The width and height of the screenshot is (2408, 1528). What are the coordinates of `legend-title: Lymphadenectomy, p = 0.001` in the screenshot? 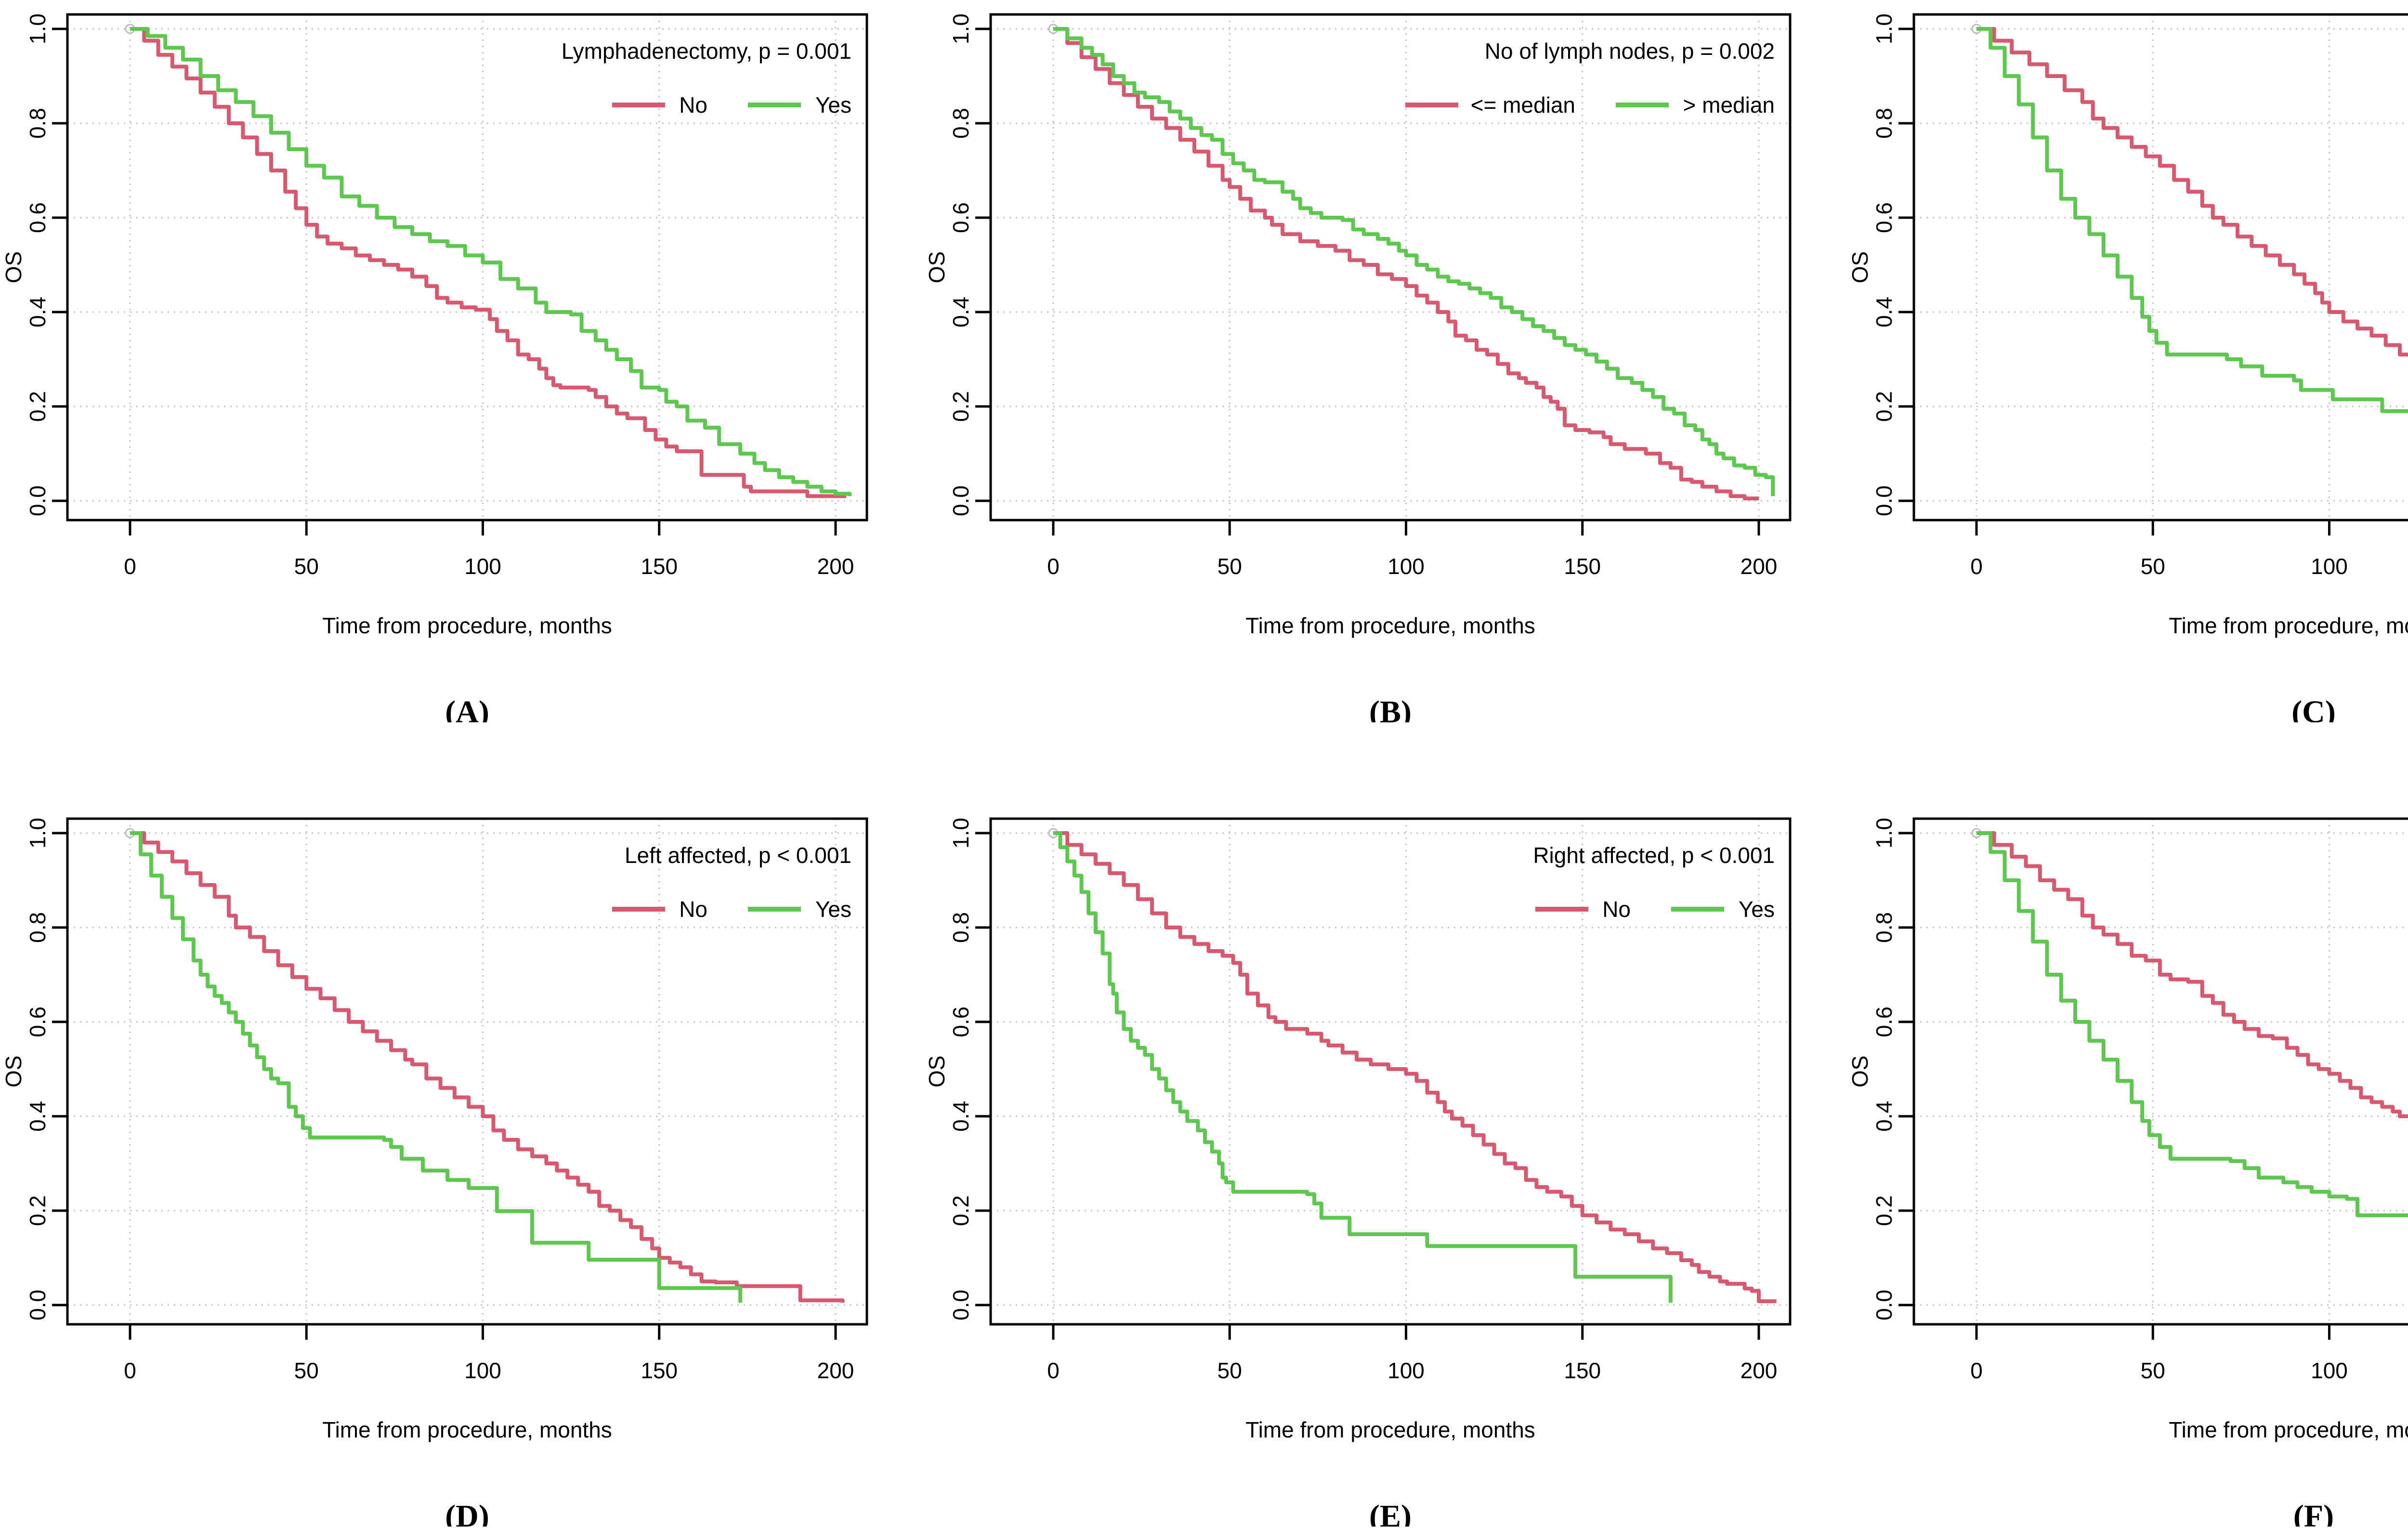 It's located at (706, 51).